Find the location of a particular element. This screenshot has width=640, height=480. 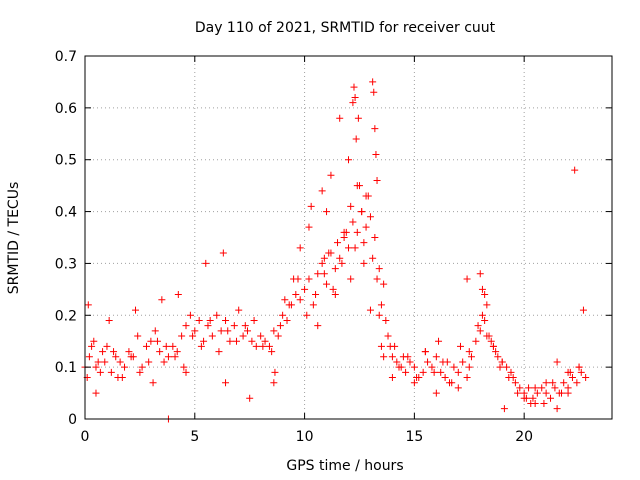

y-tick-label: 0.1 is located at coordinates (66, 368).